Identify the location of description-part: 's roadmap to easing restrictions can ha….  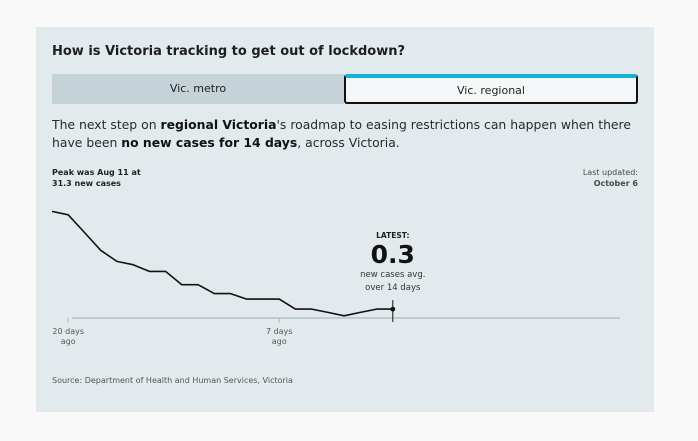
(341, 133).